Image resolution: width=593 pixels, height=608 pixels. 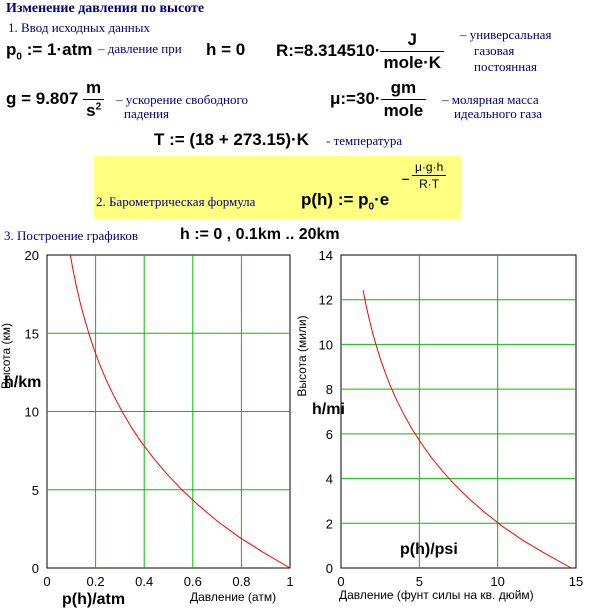 What do you see at coordinates (34, 49) in the screenshot?
I see `p0-assign: :=` at bounding box center [34, 49].